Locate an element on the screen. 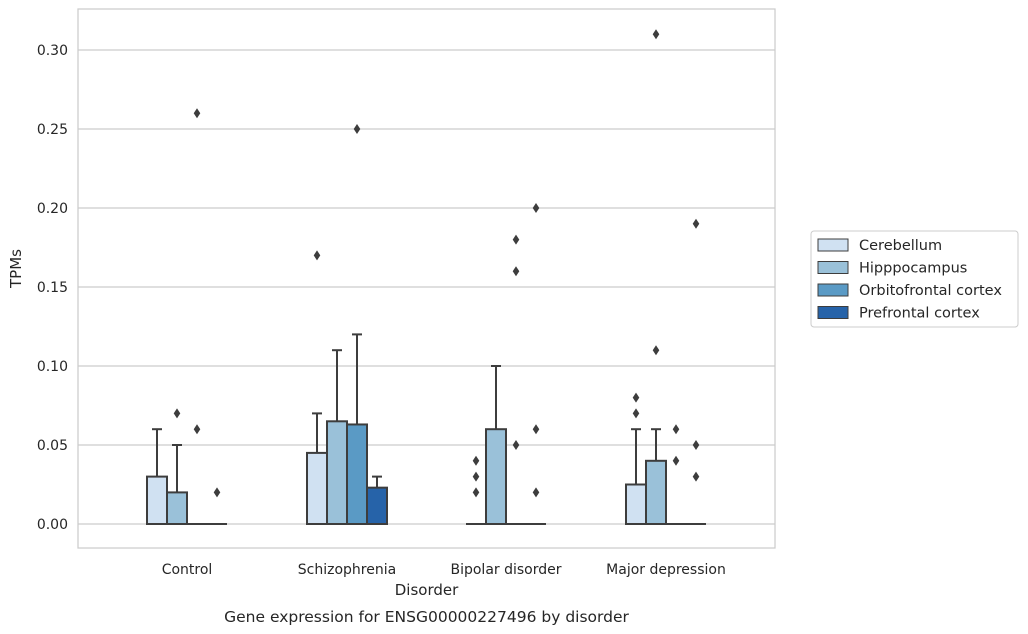  y-tick-label: 0.05 is located at coordinates (52, 446).